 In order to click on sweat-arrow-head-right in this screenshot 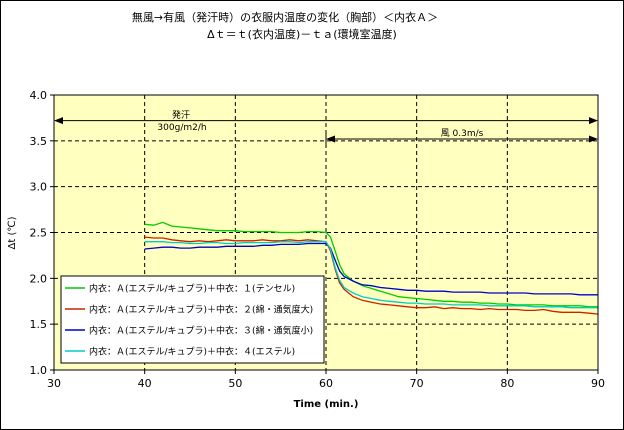, I will do `click(593, 121)`.